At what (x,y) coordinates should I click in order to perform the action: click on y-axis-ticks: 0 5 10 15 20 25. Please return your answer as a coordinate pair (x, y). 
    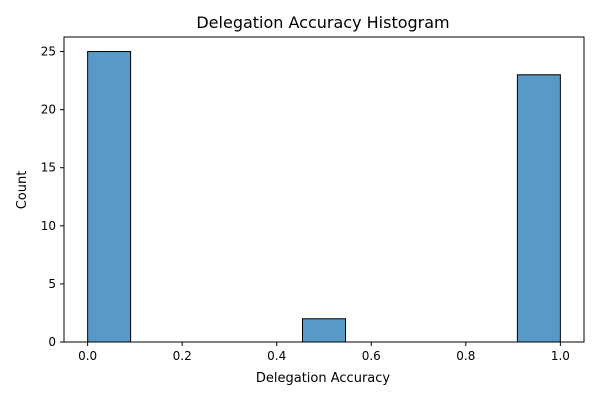
    Looking at the image, I should click on (52, 197).